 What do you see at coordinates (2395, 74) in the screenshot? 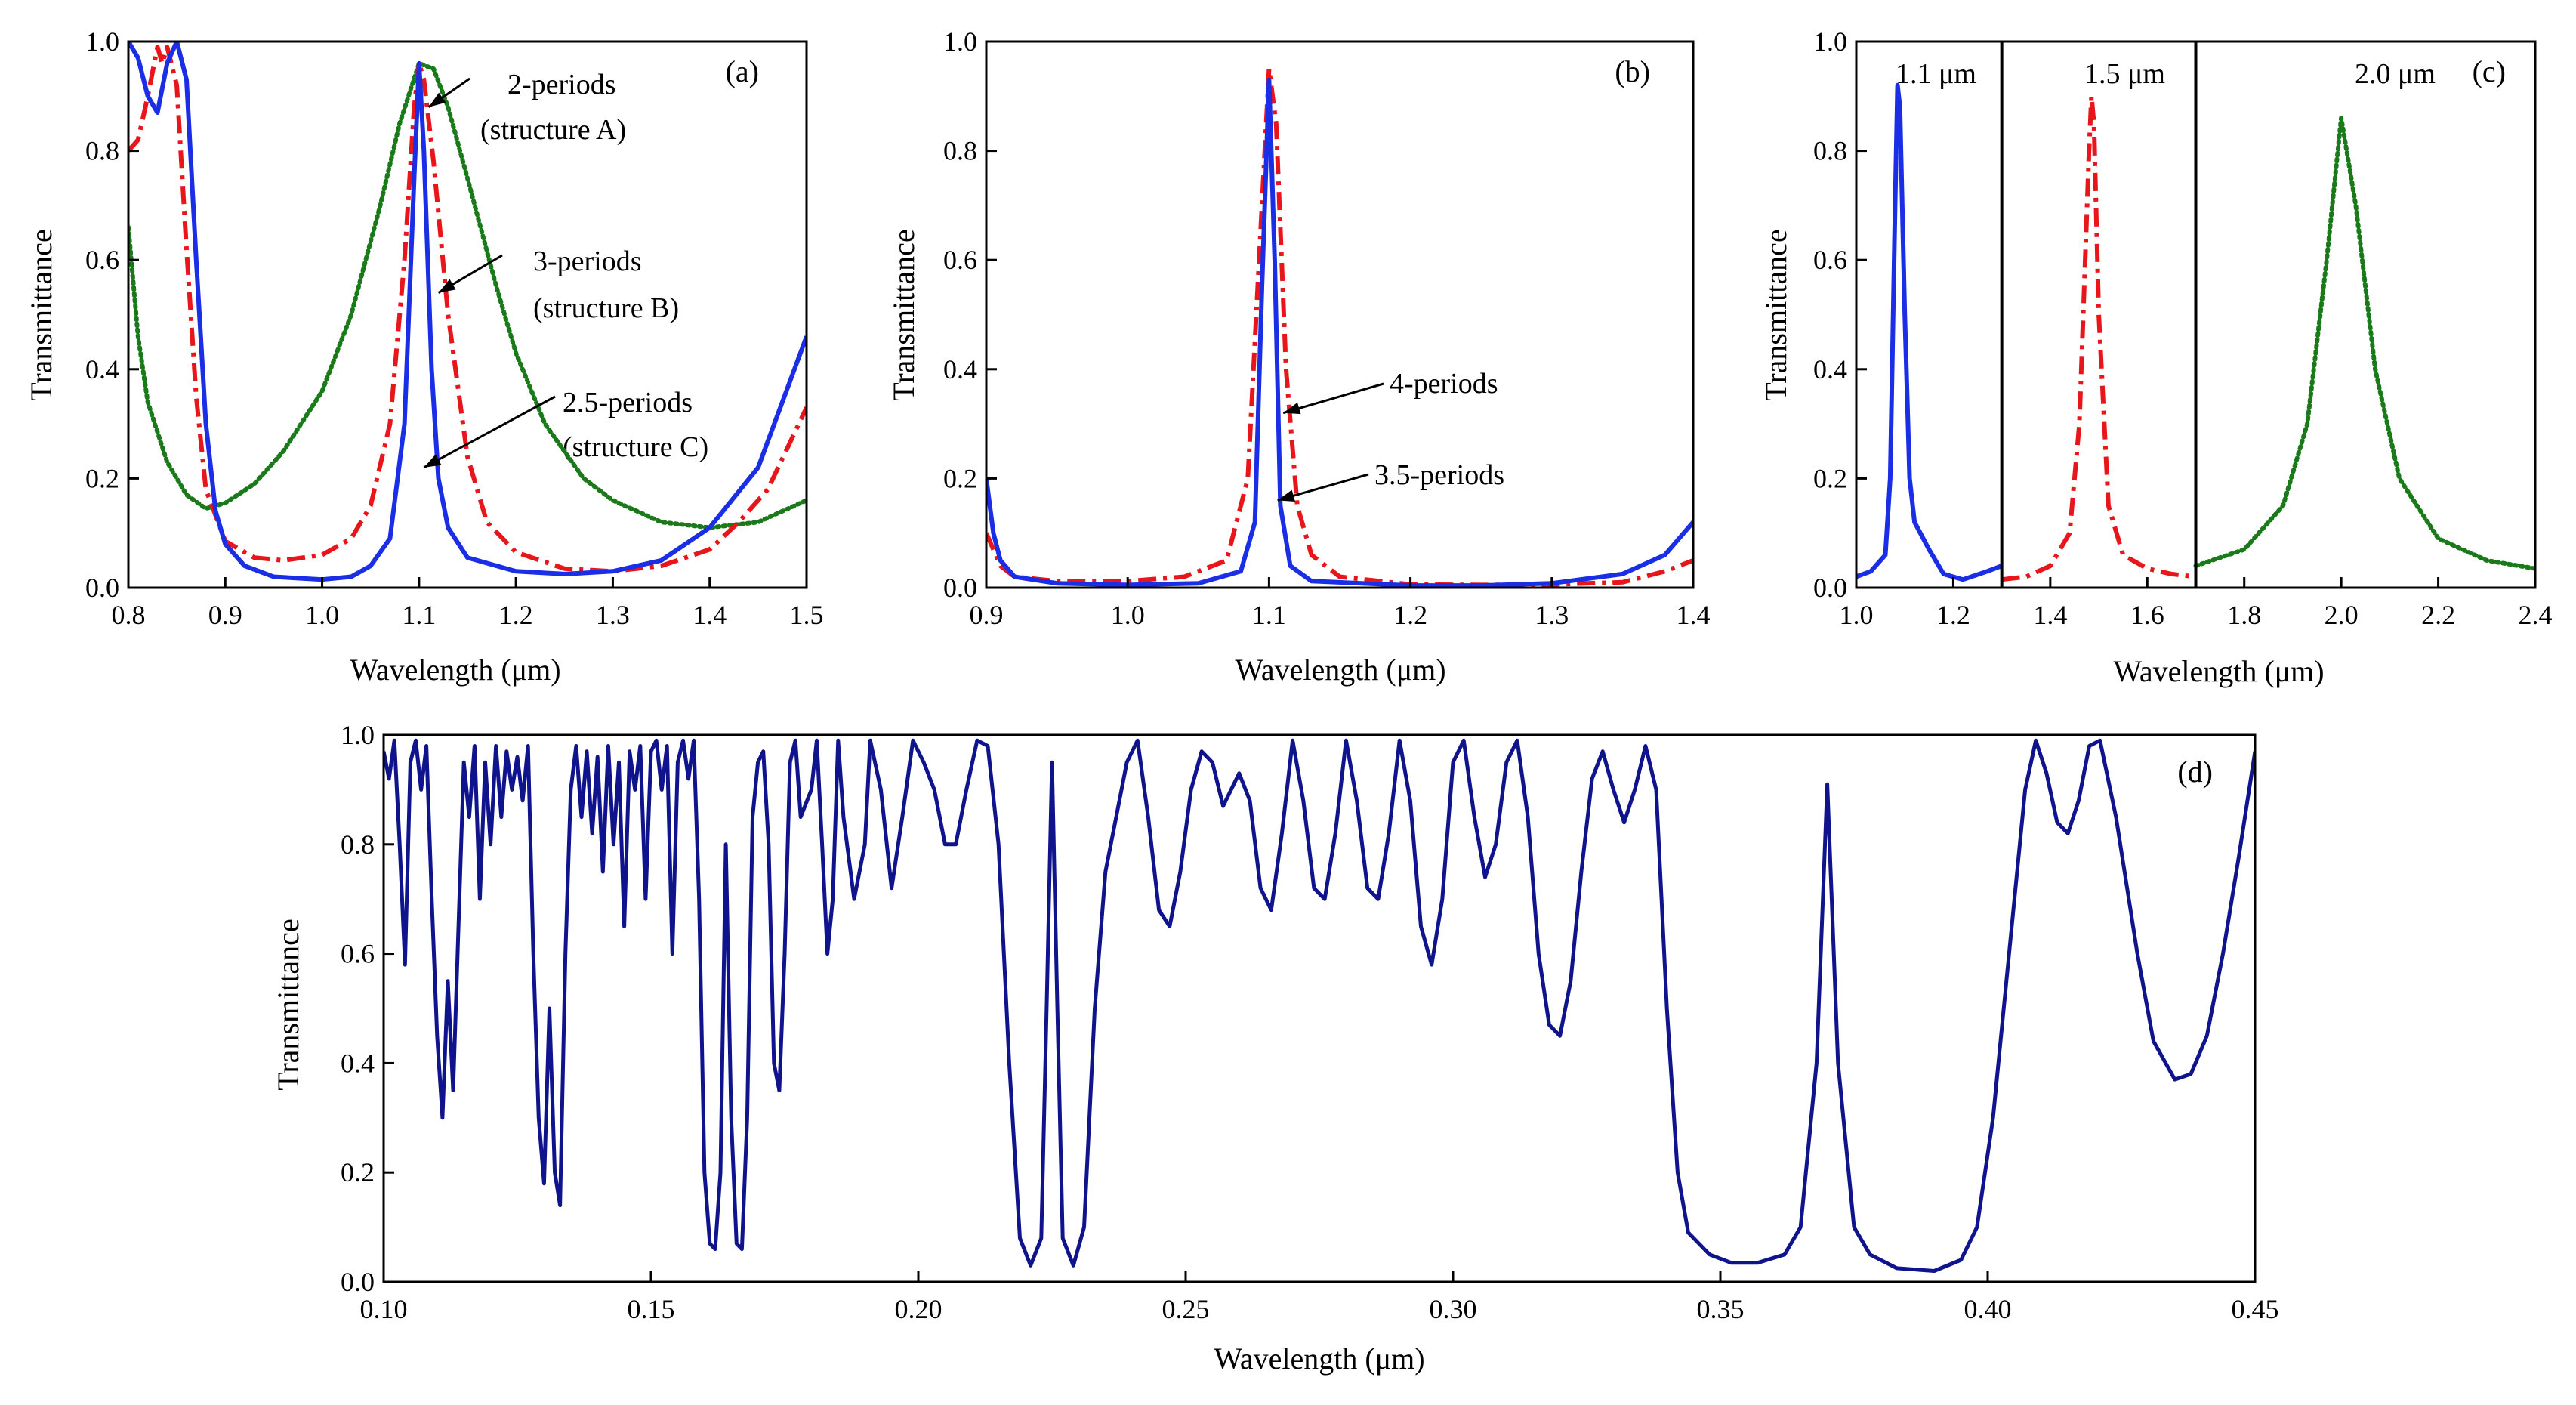
I see `band-label-3: 2.0 μm` at bounding box center [2395, 74].